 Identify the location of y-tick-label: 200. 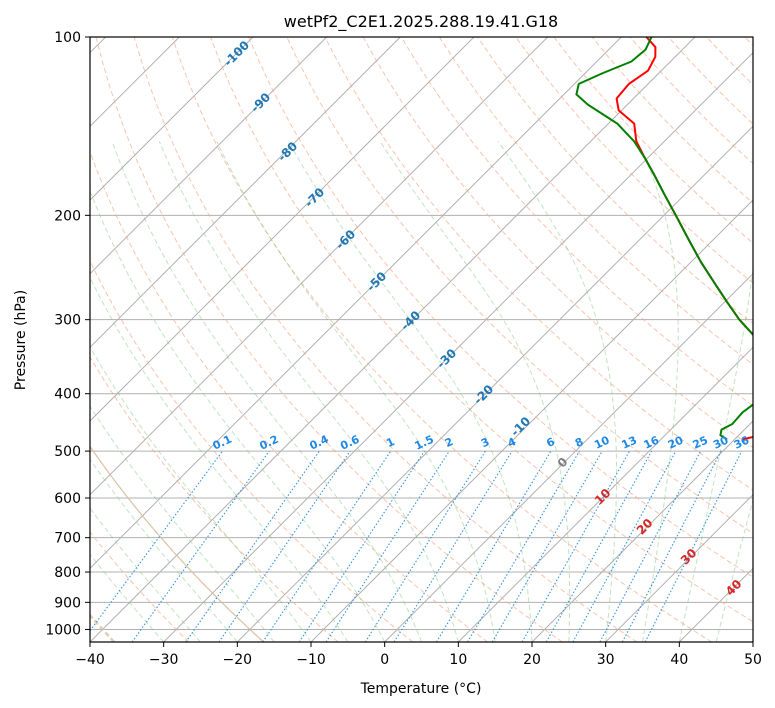
(67, 216).